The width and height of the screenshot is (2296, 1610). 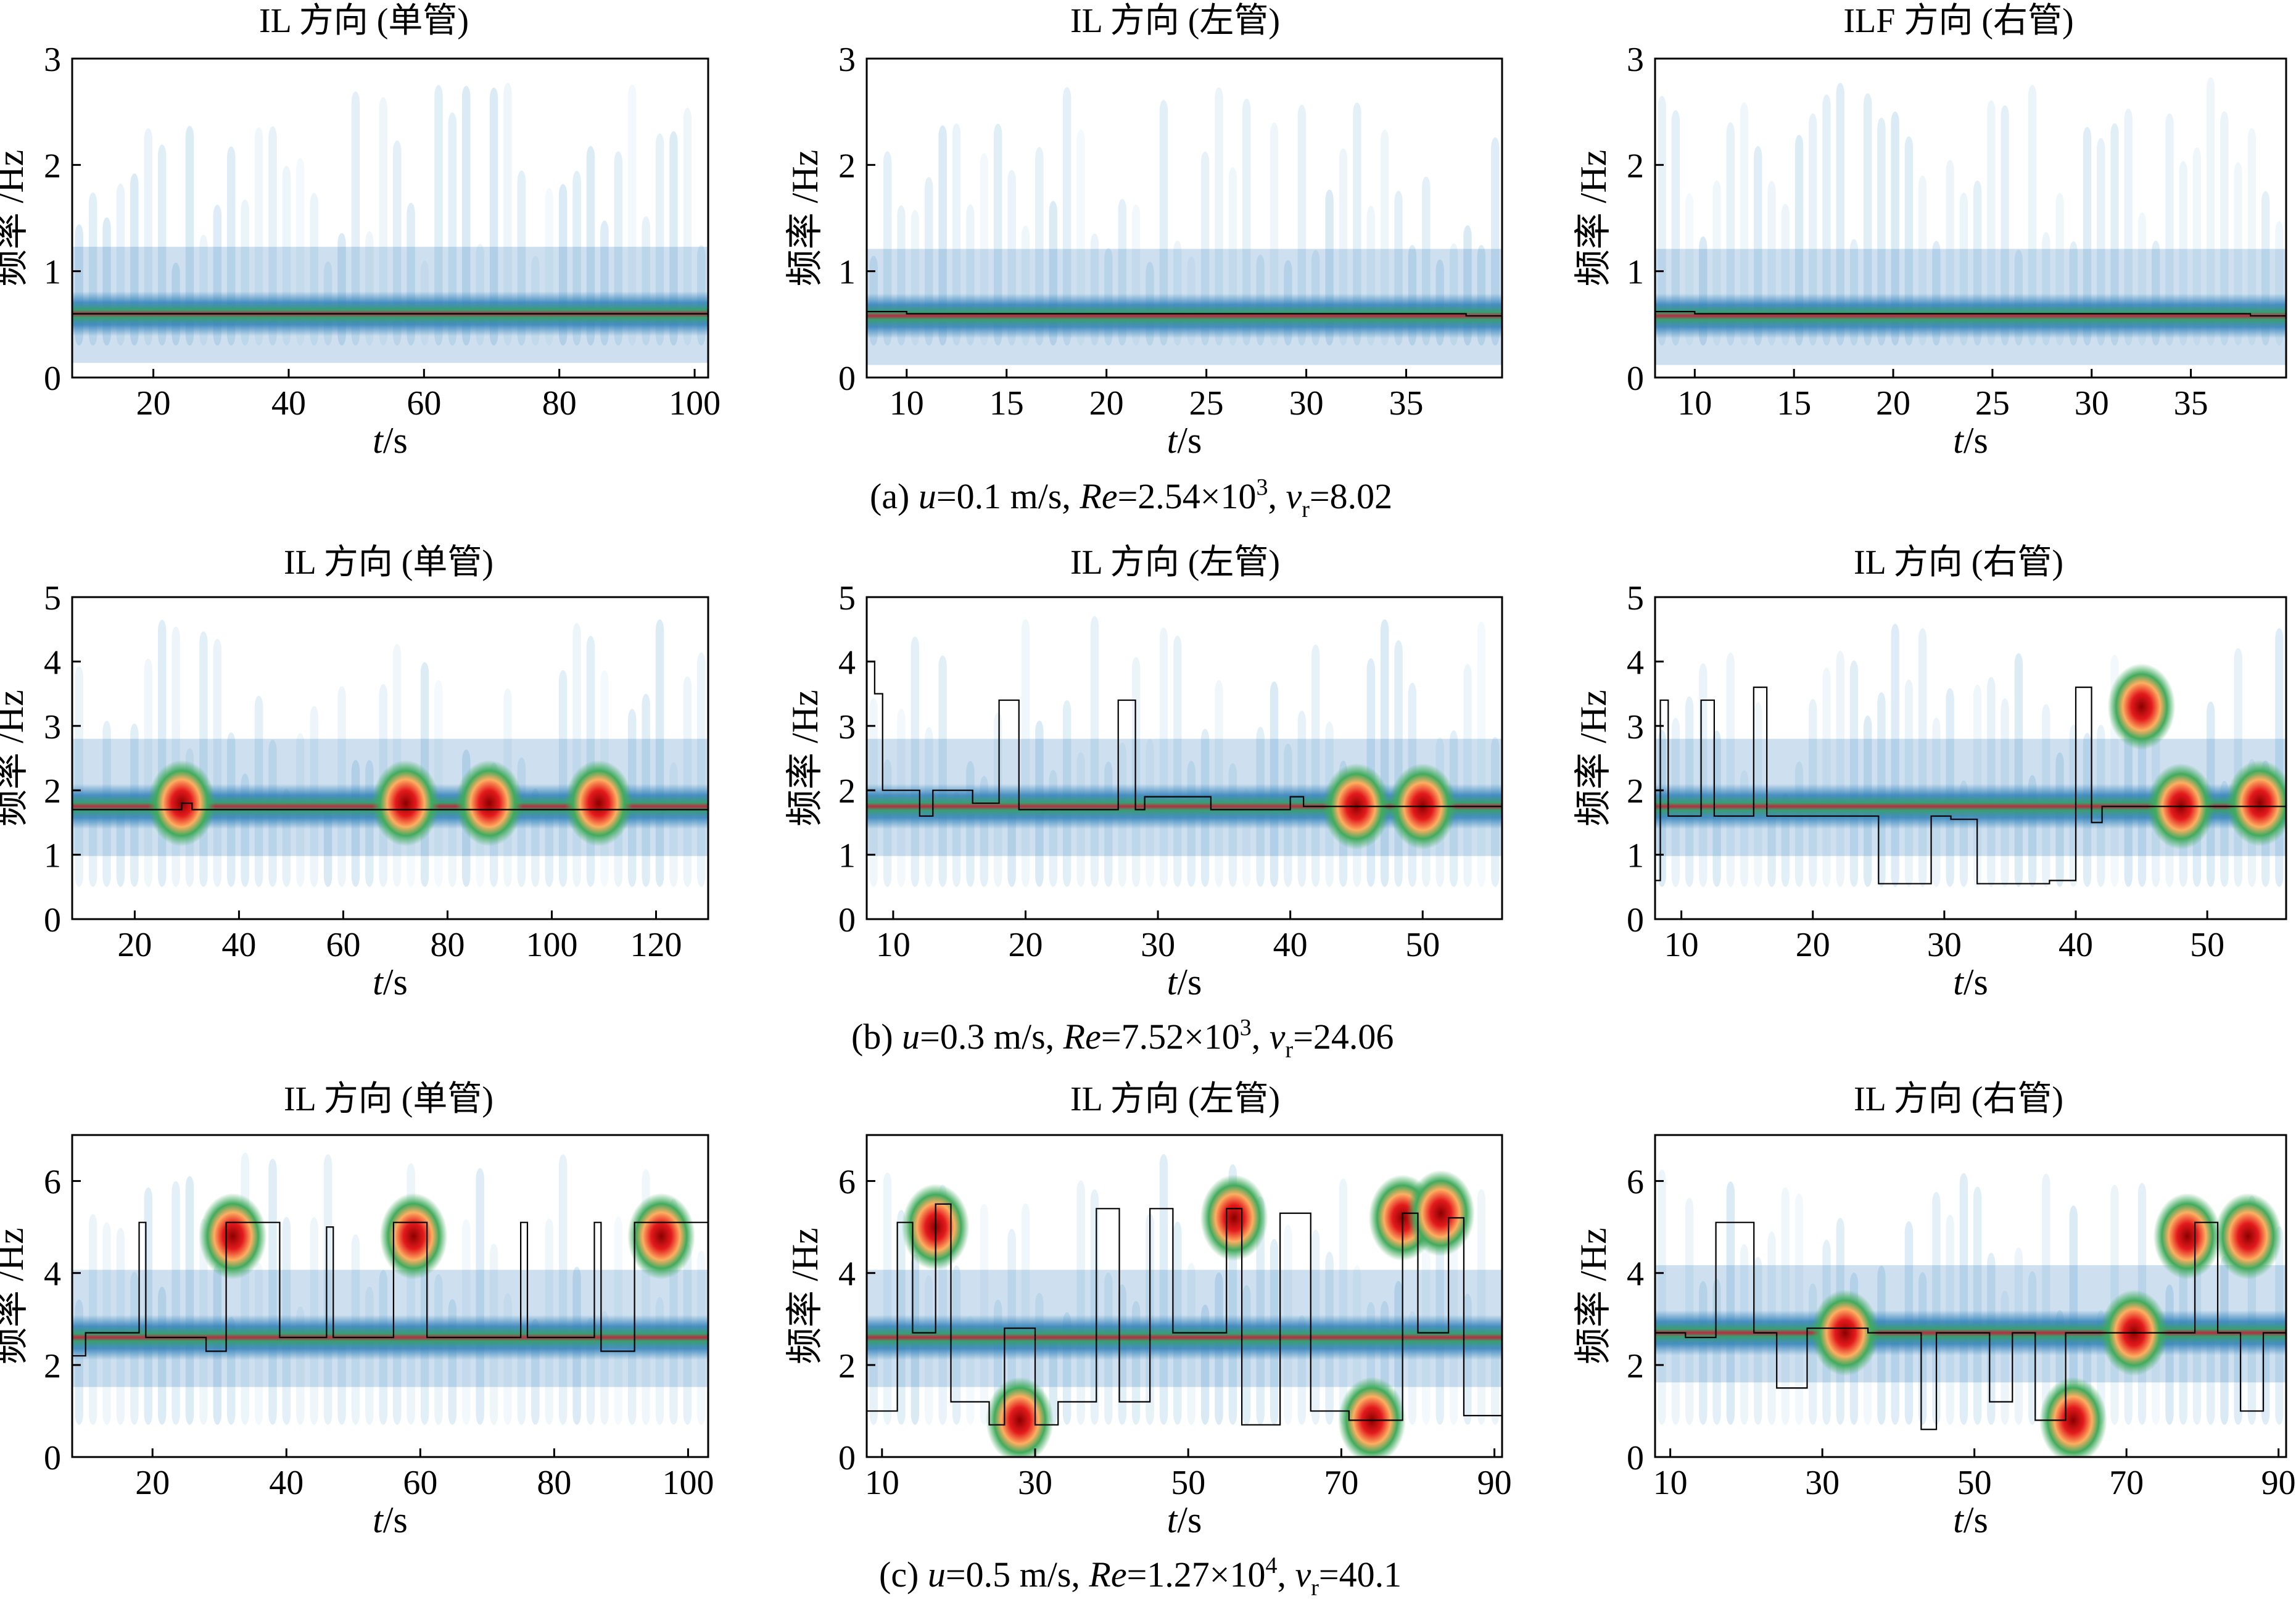 What do you see at coordinates (889, 496) in the screenshot?
I see `caption-label: (a)` at bounding box center [889, 496].